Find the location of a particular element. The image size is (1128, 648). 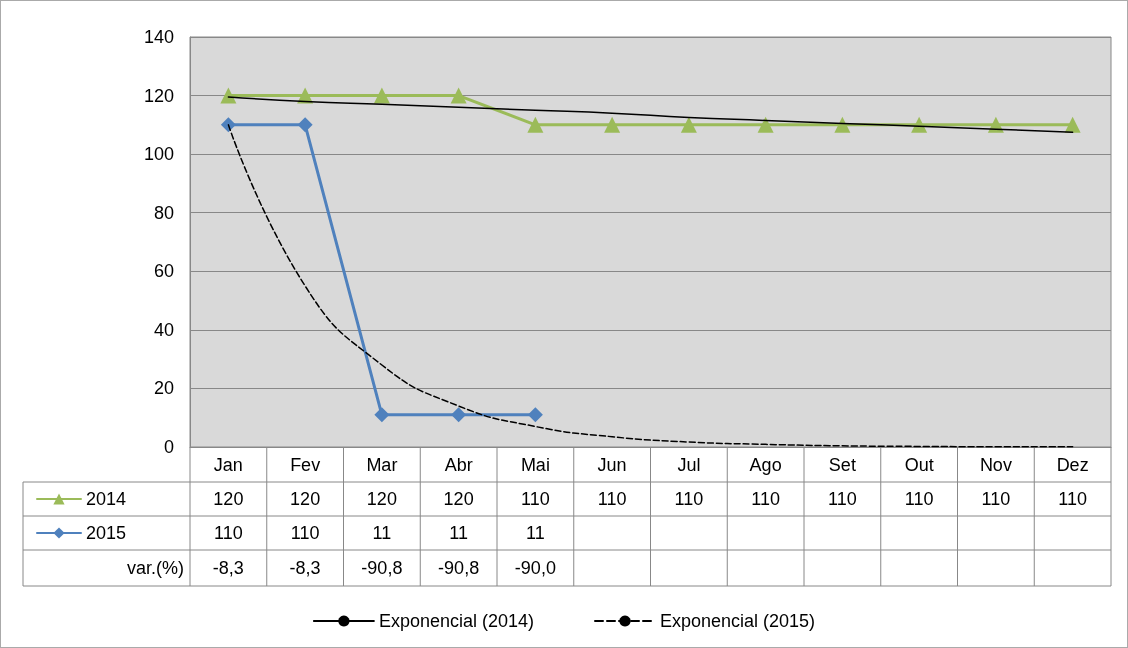

x-tick-label: Nov is located at coordinates (995, 465).